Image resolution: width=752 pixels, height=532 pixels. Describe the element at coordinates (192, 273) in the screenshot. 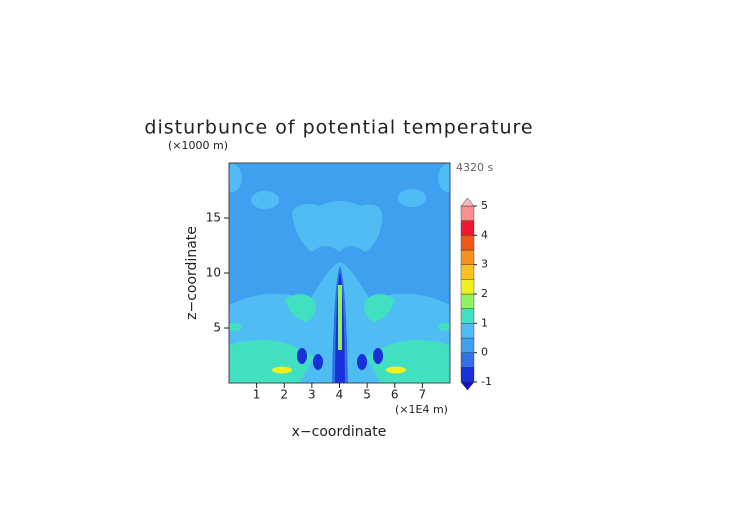

I see `y-axis-label: z−coordinate` at that location.